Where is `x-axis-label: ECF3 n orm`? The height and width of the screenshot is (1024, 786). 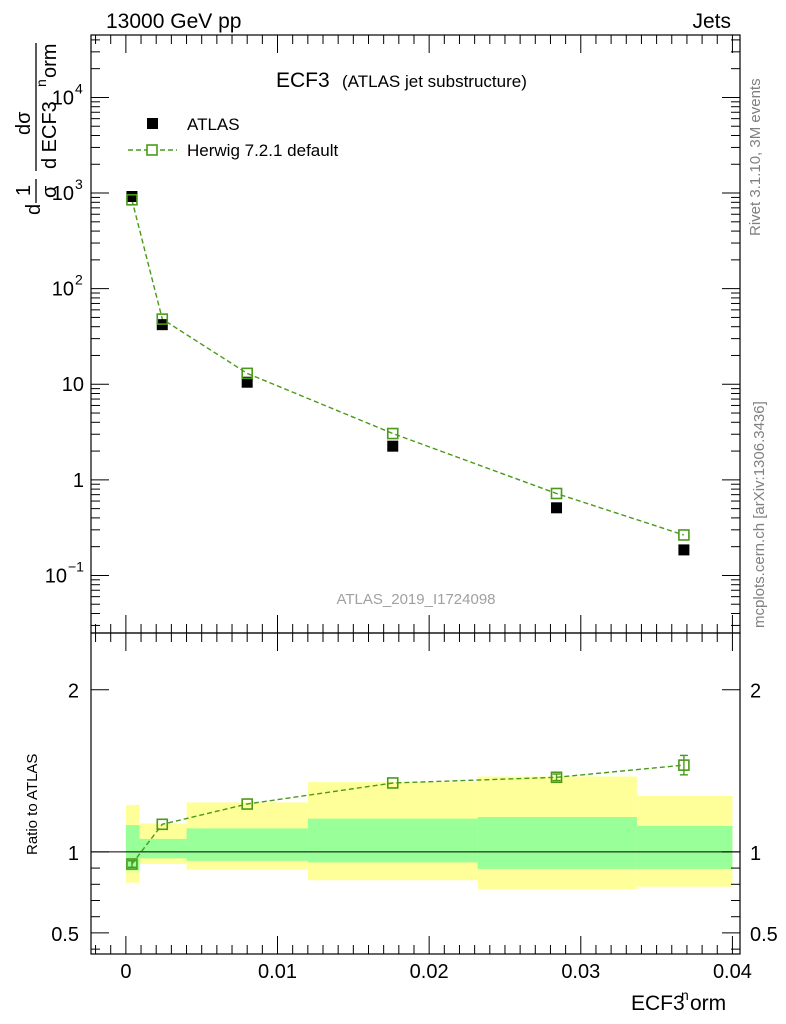
x-axis-label: ECF3 n orm is located at coordinates (678, 1001).